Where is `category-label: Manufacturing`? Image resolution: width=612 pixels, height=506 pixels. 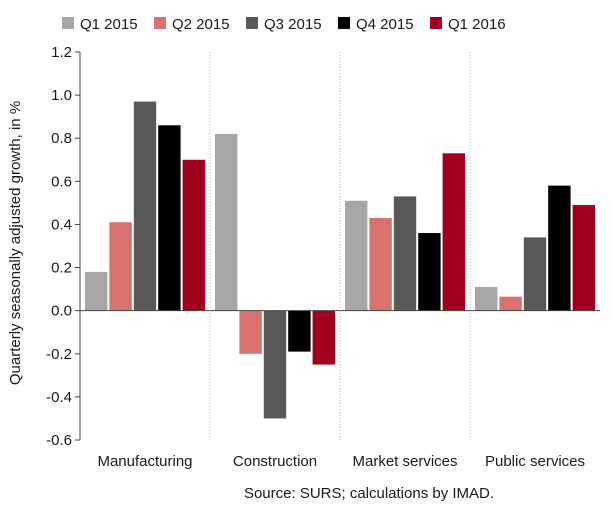 category-label: Manufacturing is located at coordinates (144, 461).